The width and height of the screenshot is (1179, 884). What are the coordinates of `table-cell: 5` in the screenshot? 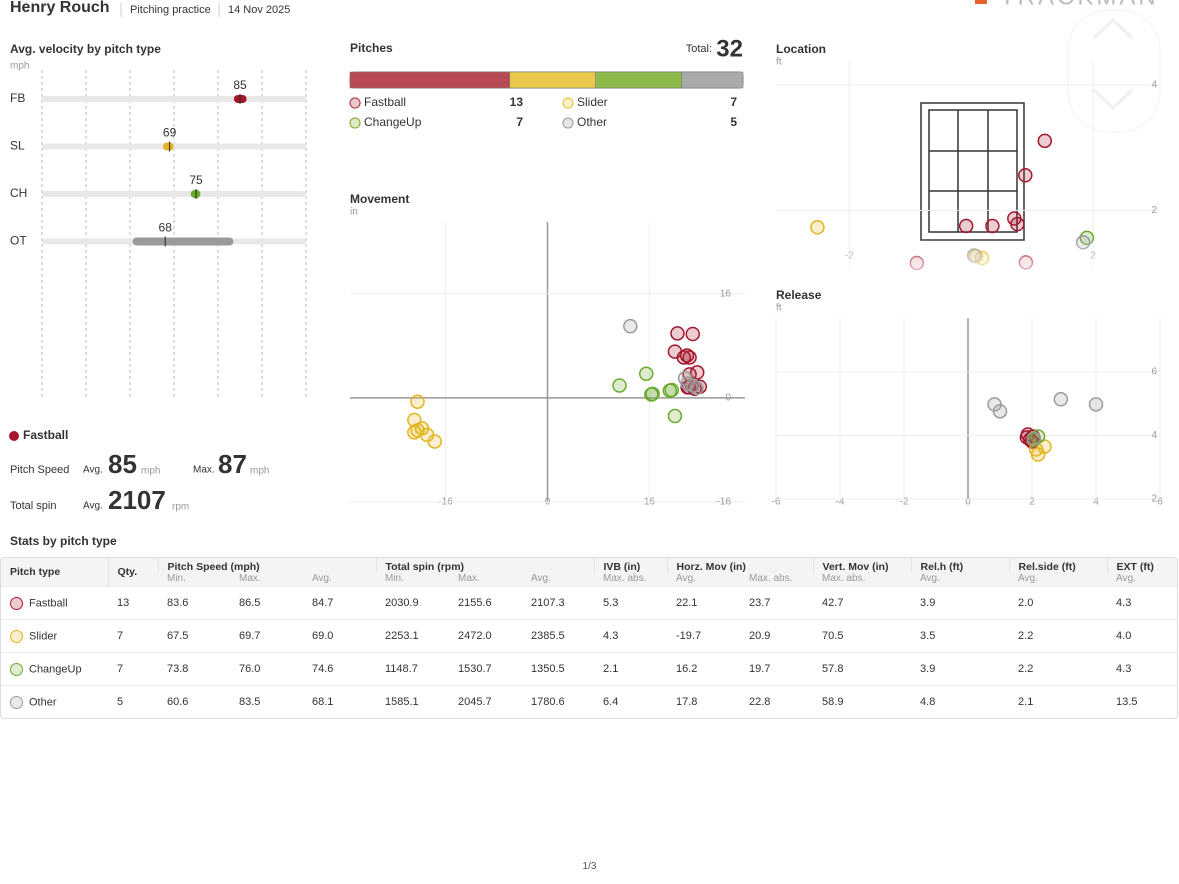 It's located at (133, 701).